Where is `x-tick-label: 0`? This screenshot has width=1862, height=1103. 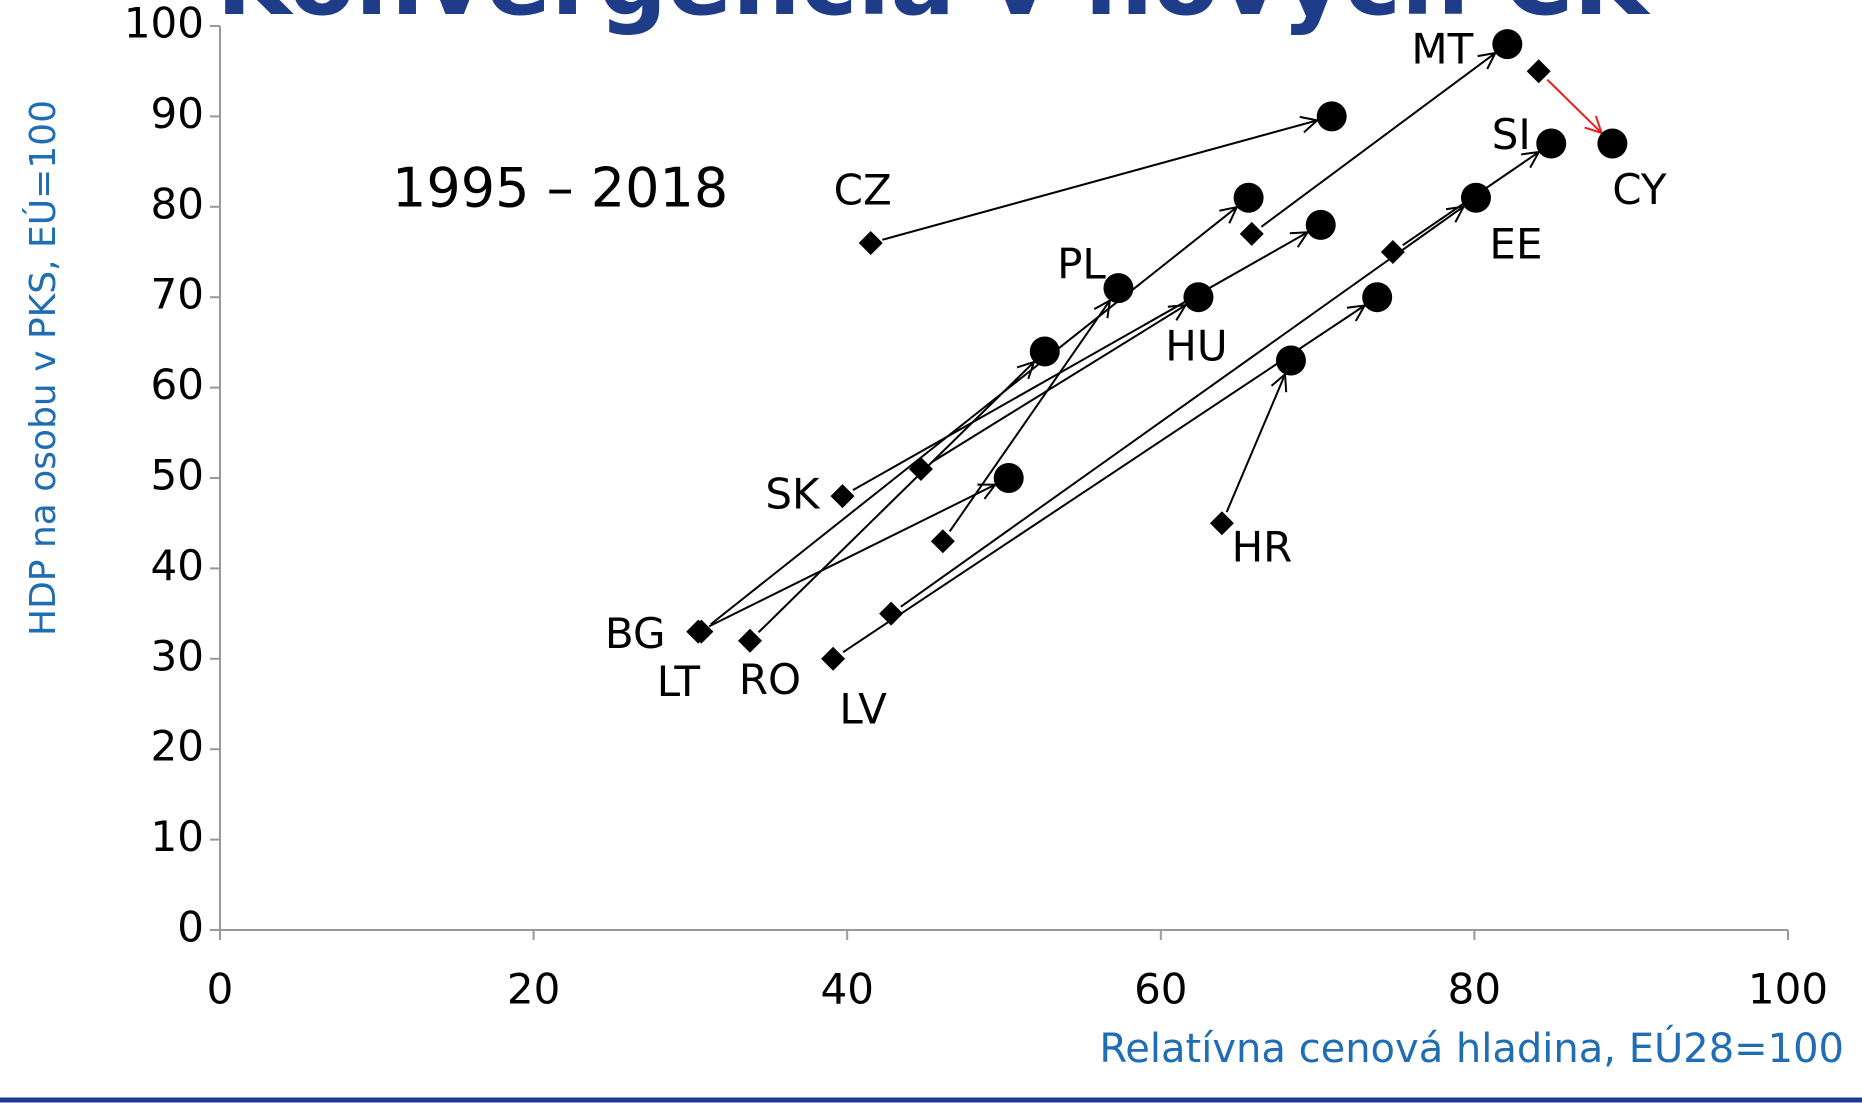
x-tick-label: 0 is located at coordinates (220, 989).